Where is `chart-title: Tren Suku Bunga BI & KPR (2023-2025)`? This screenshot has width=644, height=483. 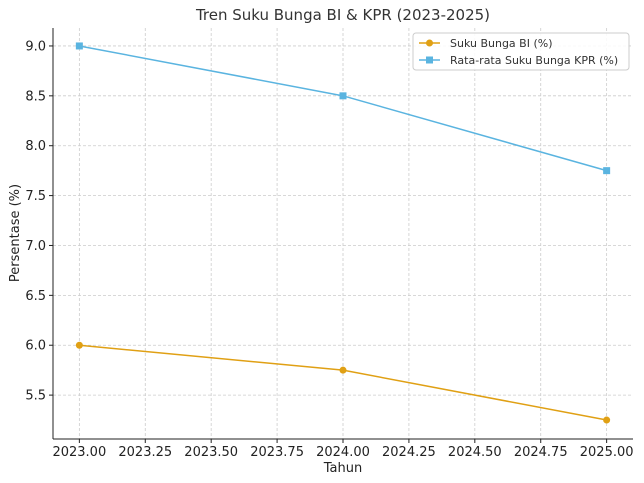 chart-title: Tren Suku Bunga BI & KPR (2023-2025) is located at coordinates (342, 15).